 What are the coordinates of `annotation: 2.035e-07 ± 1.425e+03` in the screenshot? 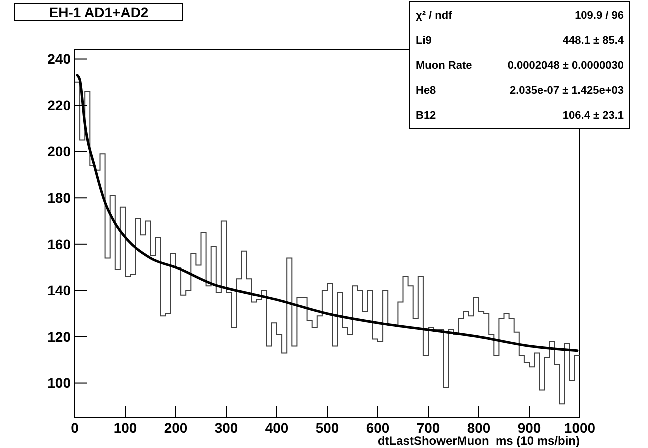 It's located at (567, 91).